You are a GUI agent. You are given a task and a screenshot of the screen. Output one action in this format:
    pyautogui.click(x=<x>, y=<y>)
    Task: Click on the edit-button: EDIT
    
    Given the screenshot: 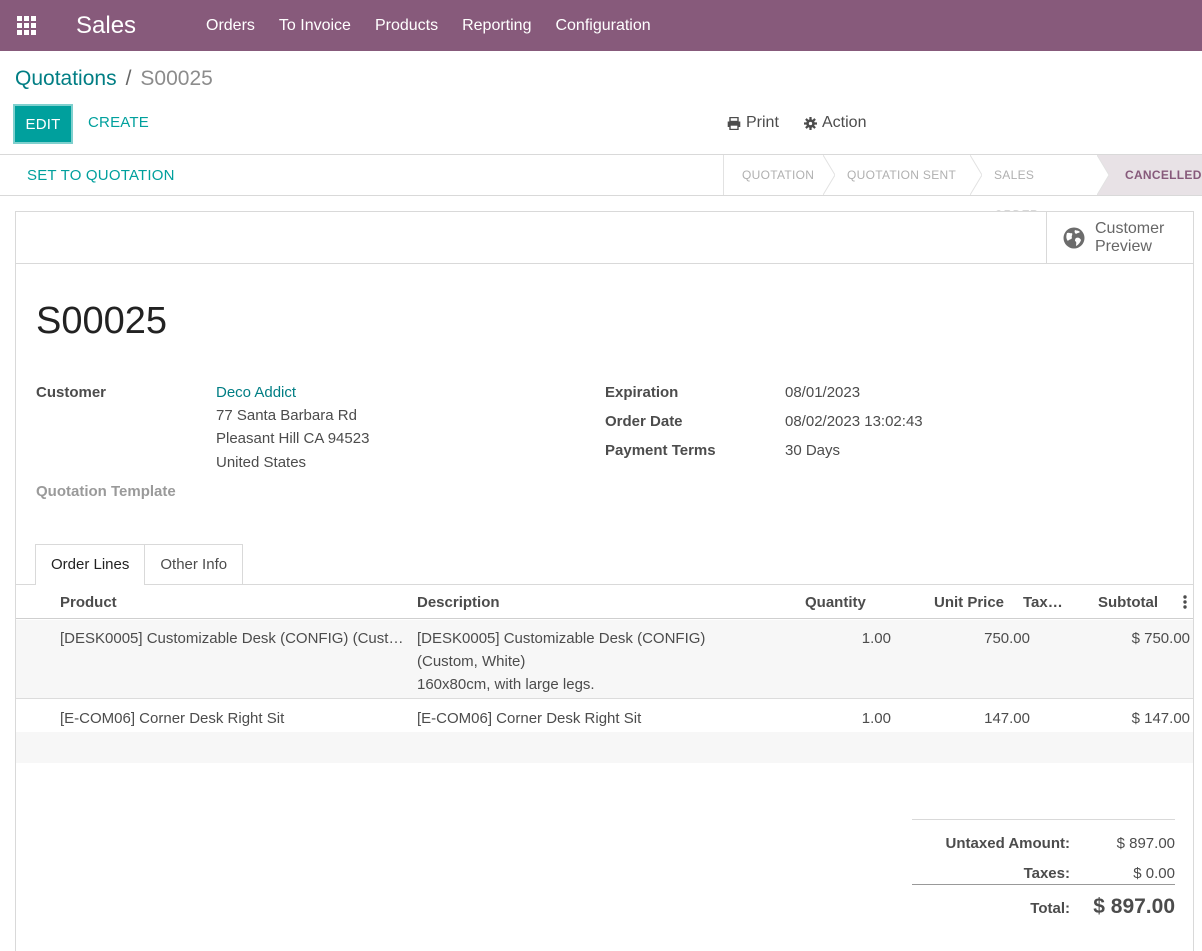 What is the action you would take?
    pyautogui.click(x=43, y=124)
    